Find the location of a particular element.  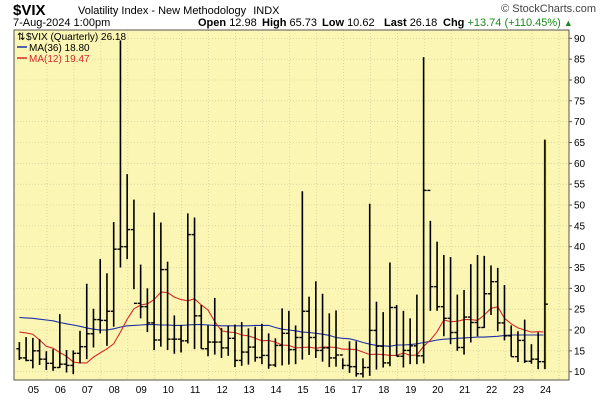

y-tick-label: 45 is located at coordinates (580, 226).